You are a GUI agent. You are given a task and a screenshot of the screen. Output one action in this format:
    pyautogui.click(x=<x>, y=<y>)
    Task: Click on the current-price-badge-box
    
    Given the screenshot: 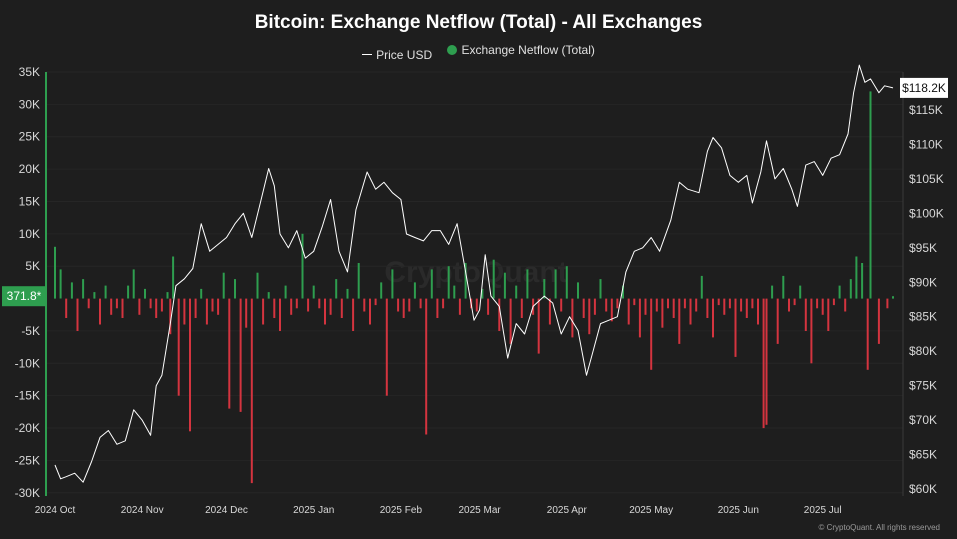 What is the action you would take?
    pyautogui.click(x=924, y=87)
    